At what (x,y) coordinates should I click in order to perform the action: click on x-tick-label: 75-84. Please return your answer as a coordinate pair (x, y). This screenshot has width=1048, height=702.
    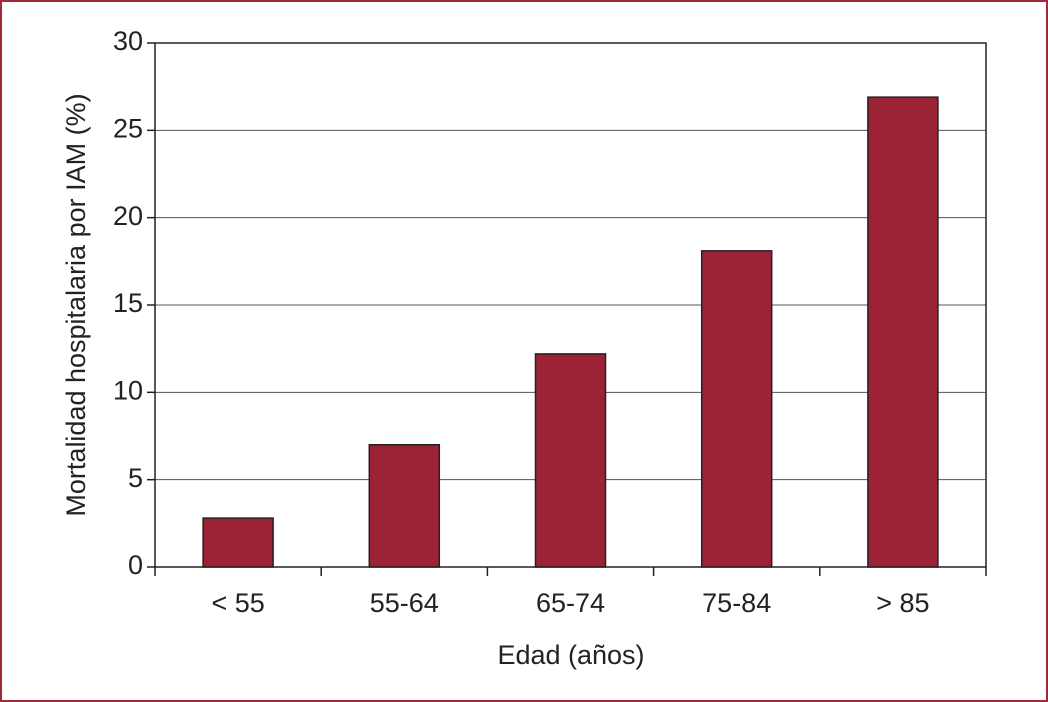
    Looking at the image, I should click on (736, 603).